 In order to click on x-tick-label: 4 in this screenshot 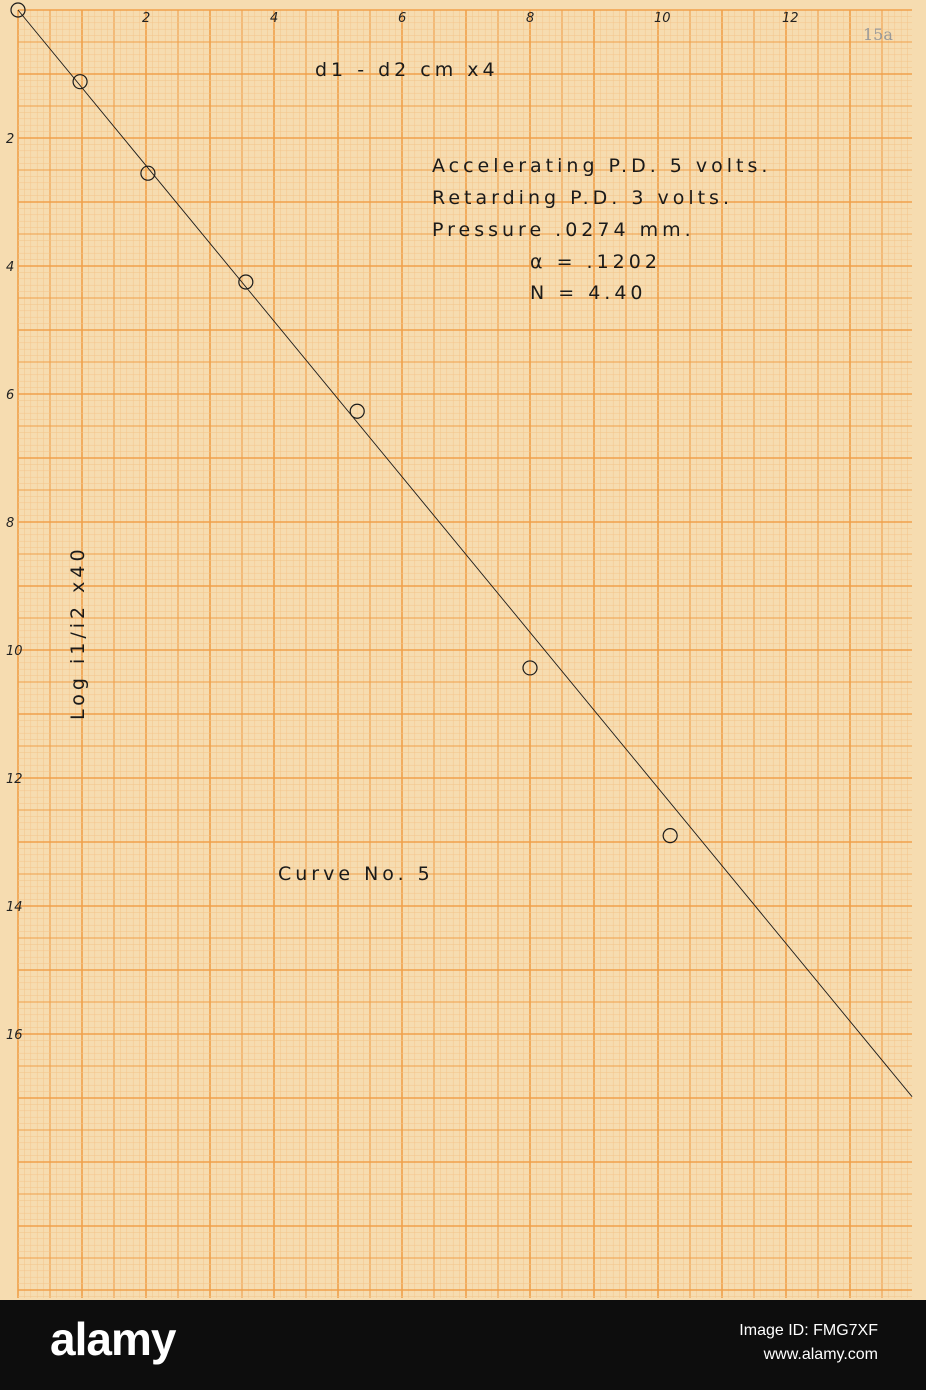, I will do `click(274, 18)`.